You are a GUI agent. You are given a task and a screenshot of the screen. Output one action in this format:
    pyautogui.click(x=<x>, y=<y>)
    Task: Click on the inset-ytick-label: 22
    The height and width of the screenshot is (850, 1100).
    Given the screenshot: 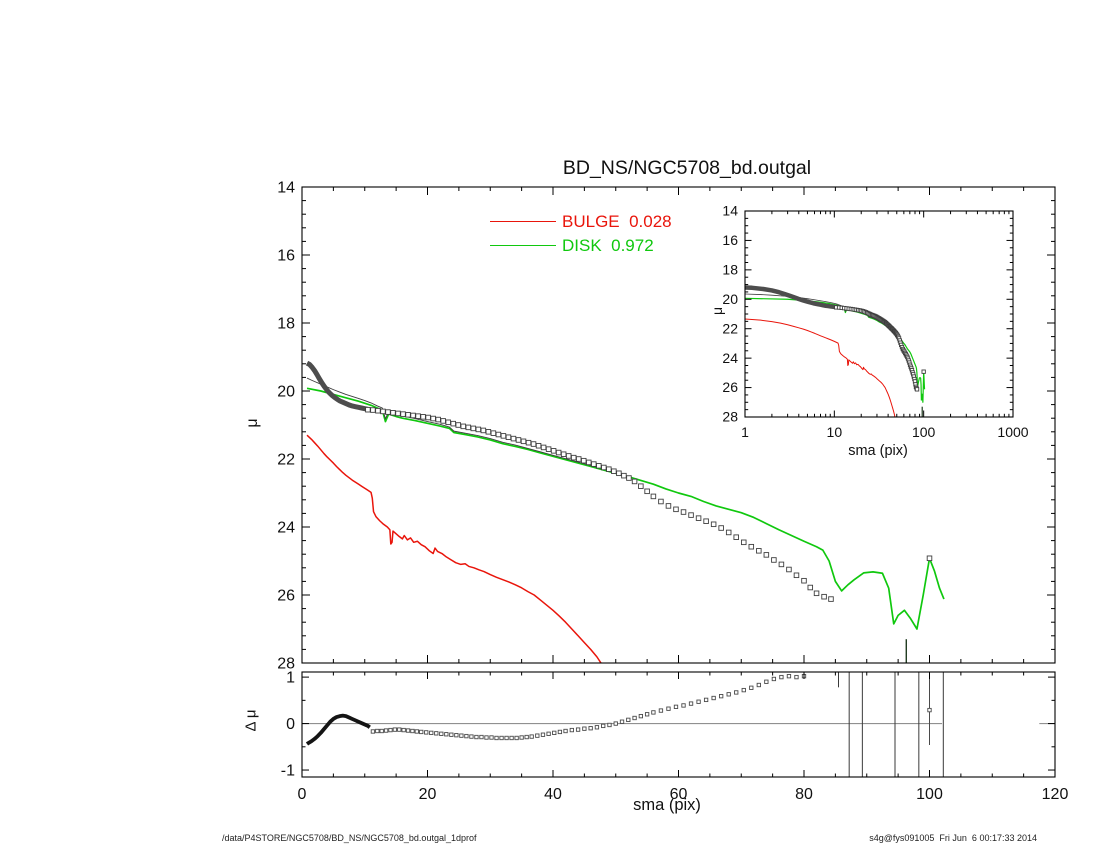 What is the action you would take?
    pyautogui.click(x=730, y=328)
    